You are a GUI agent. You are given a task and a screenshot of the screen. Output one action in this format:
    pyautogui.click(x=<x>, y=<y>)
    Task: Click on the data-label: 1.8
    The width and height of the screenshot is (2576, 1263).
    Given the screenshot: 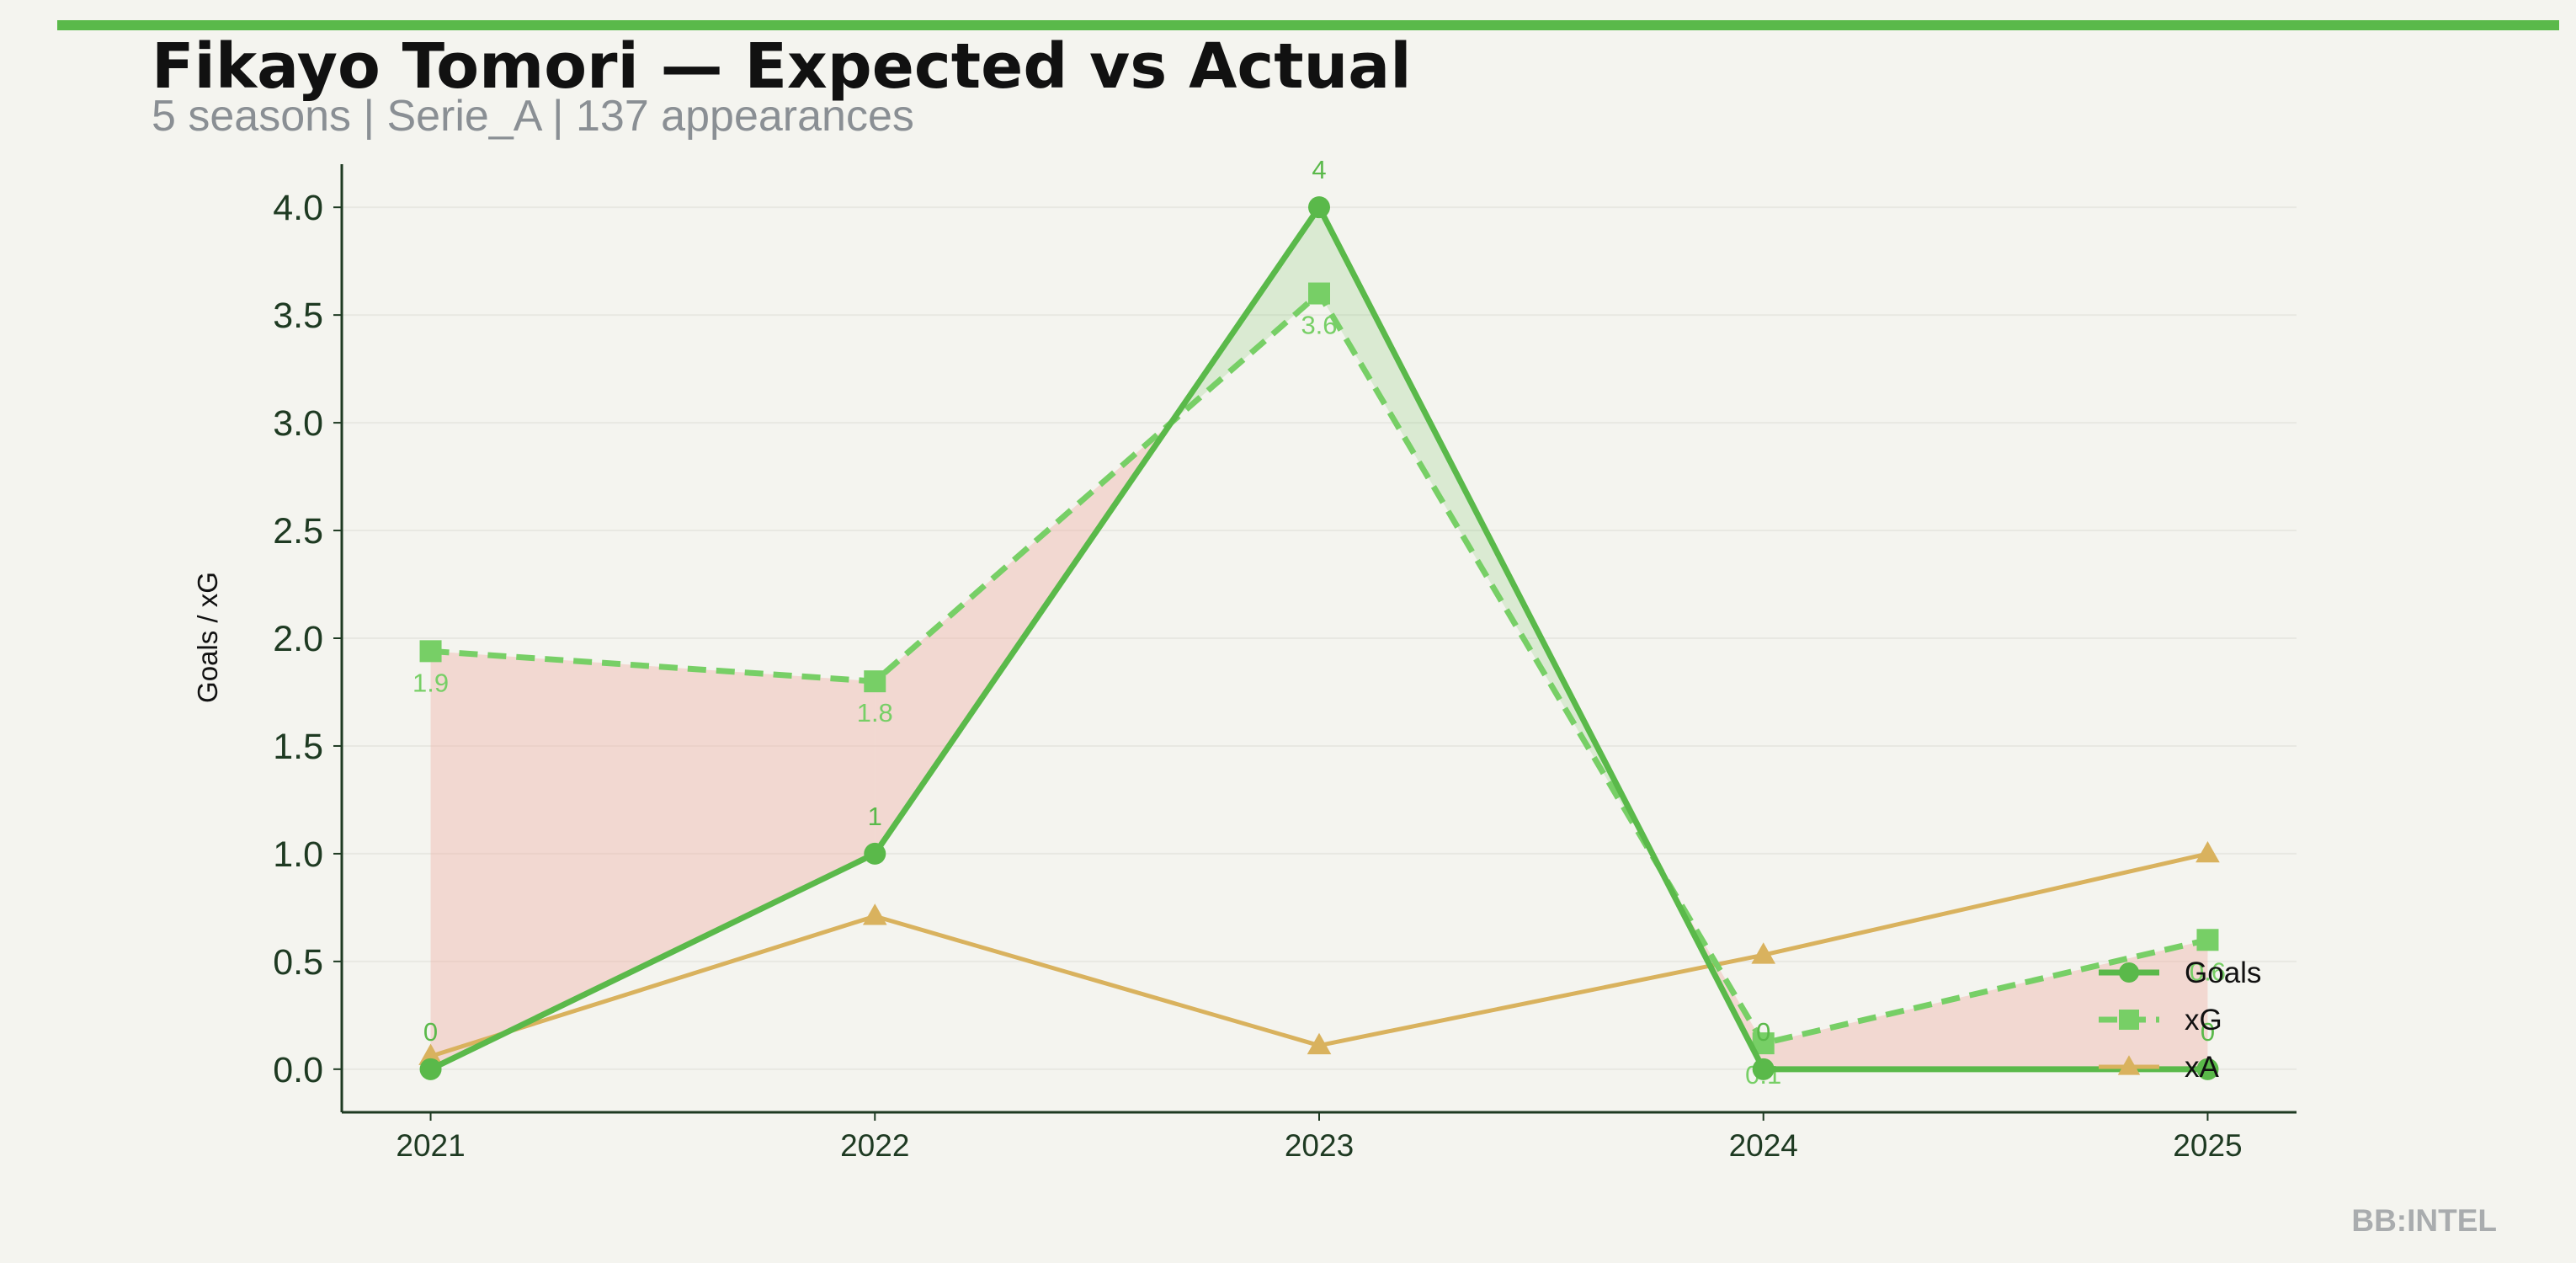 What is the action you would take?
    pyautogui.click(x=875, y=712)
    